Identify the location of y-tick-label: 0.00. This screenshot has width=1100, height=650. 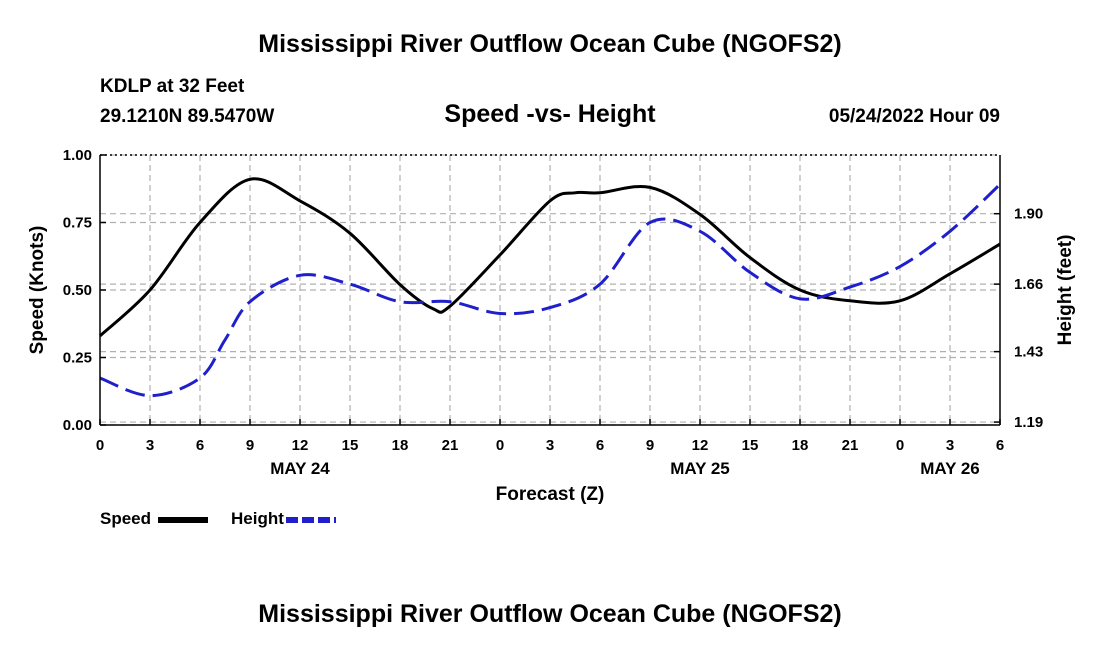
(77, 425).